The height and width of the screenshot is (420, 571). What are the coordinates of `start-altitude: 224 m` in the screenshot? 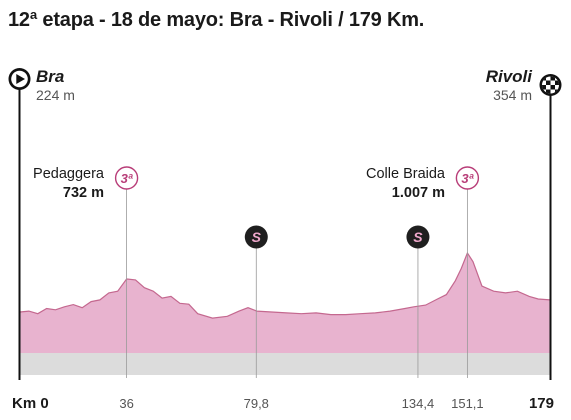 It's located at (55, 95).